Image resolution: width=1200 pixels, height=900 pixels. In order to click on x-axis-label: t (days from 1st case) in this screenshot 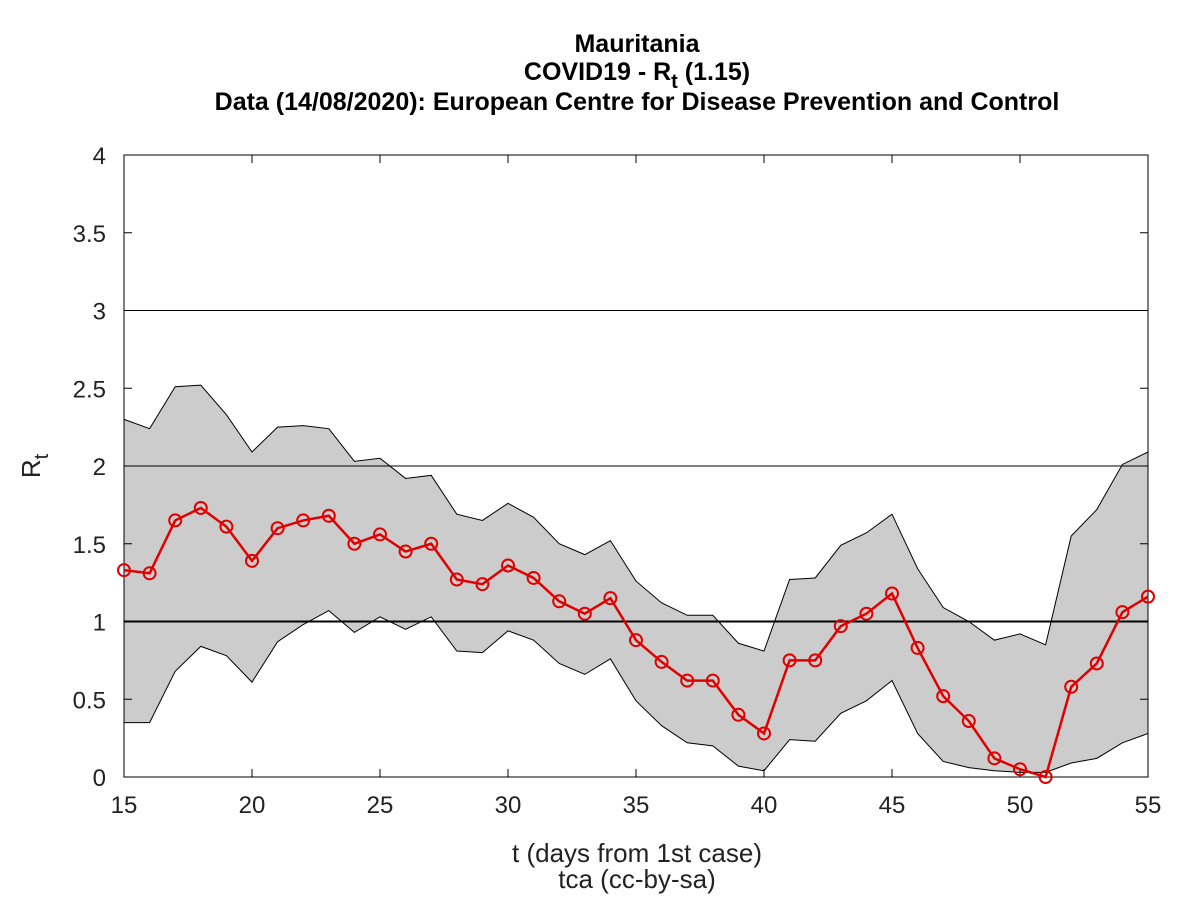, I will do `click(637, 853)`.